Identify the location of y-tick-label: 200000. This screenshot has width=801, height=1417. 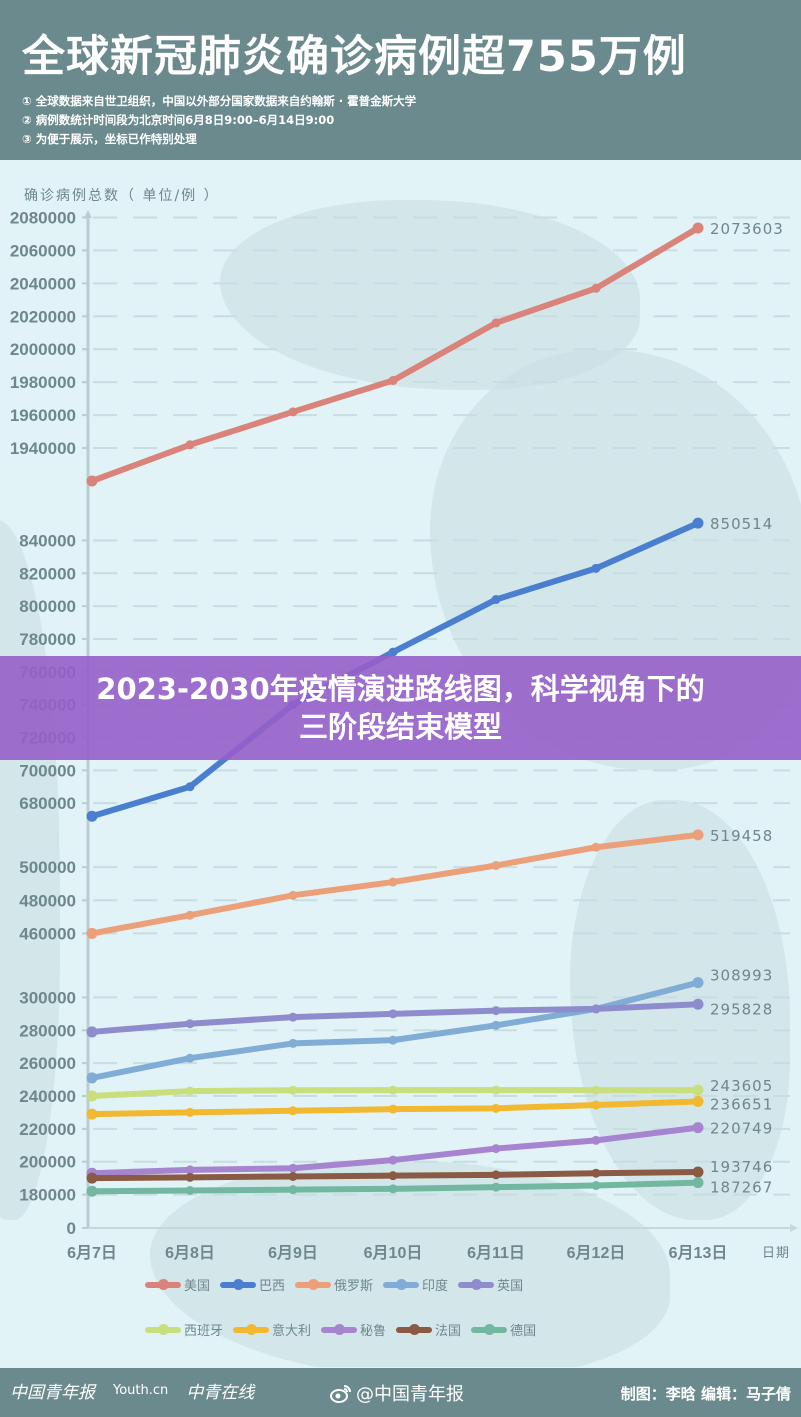
(47, 1162).